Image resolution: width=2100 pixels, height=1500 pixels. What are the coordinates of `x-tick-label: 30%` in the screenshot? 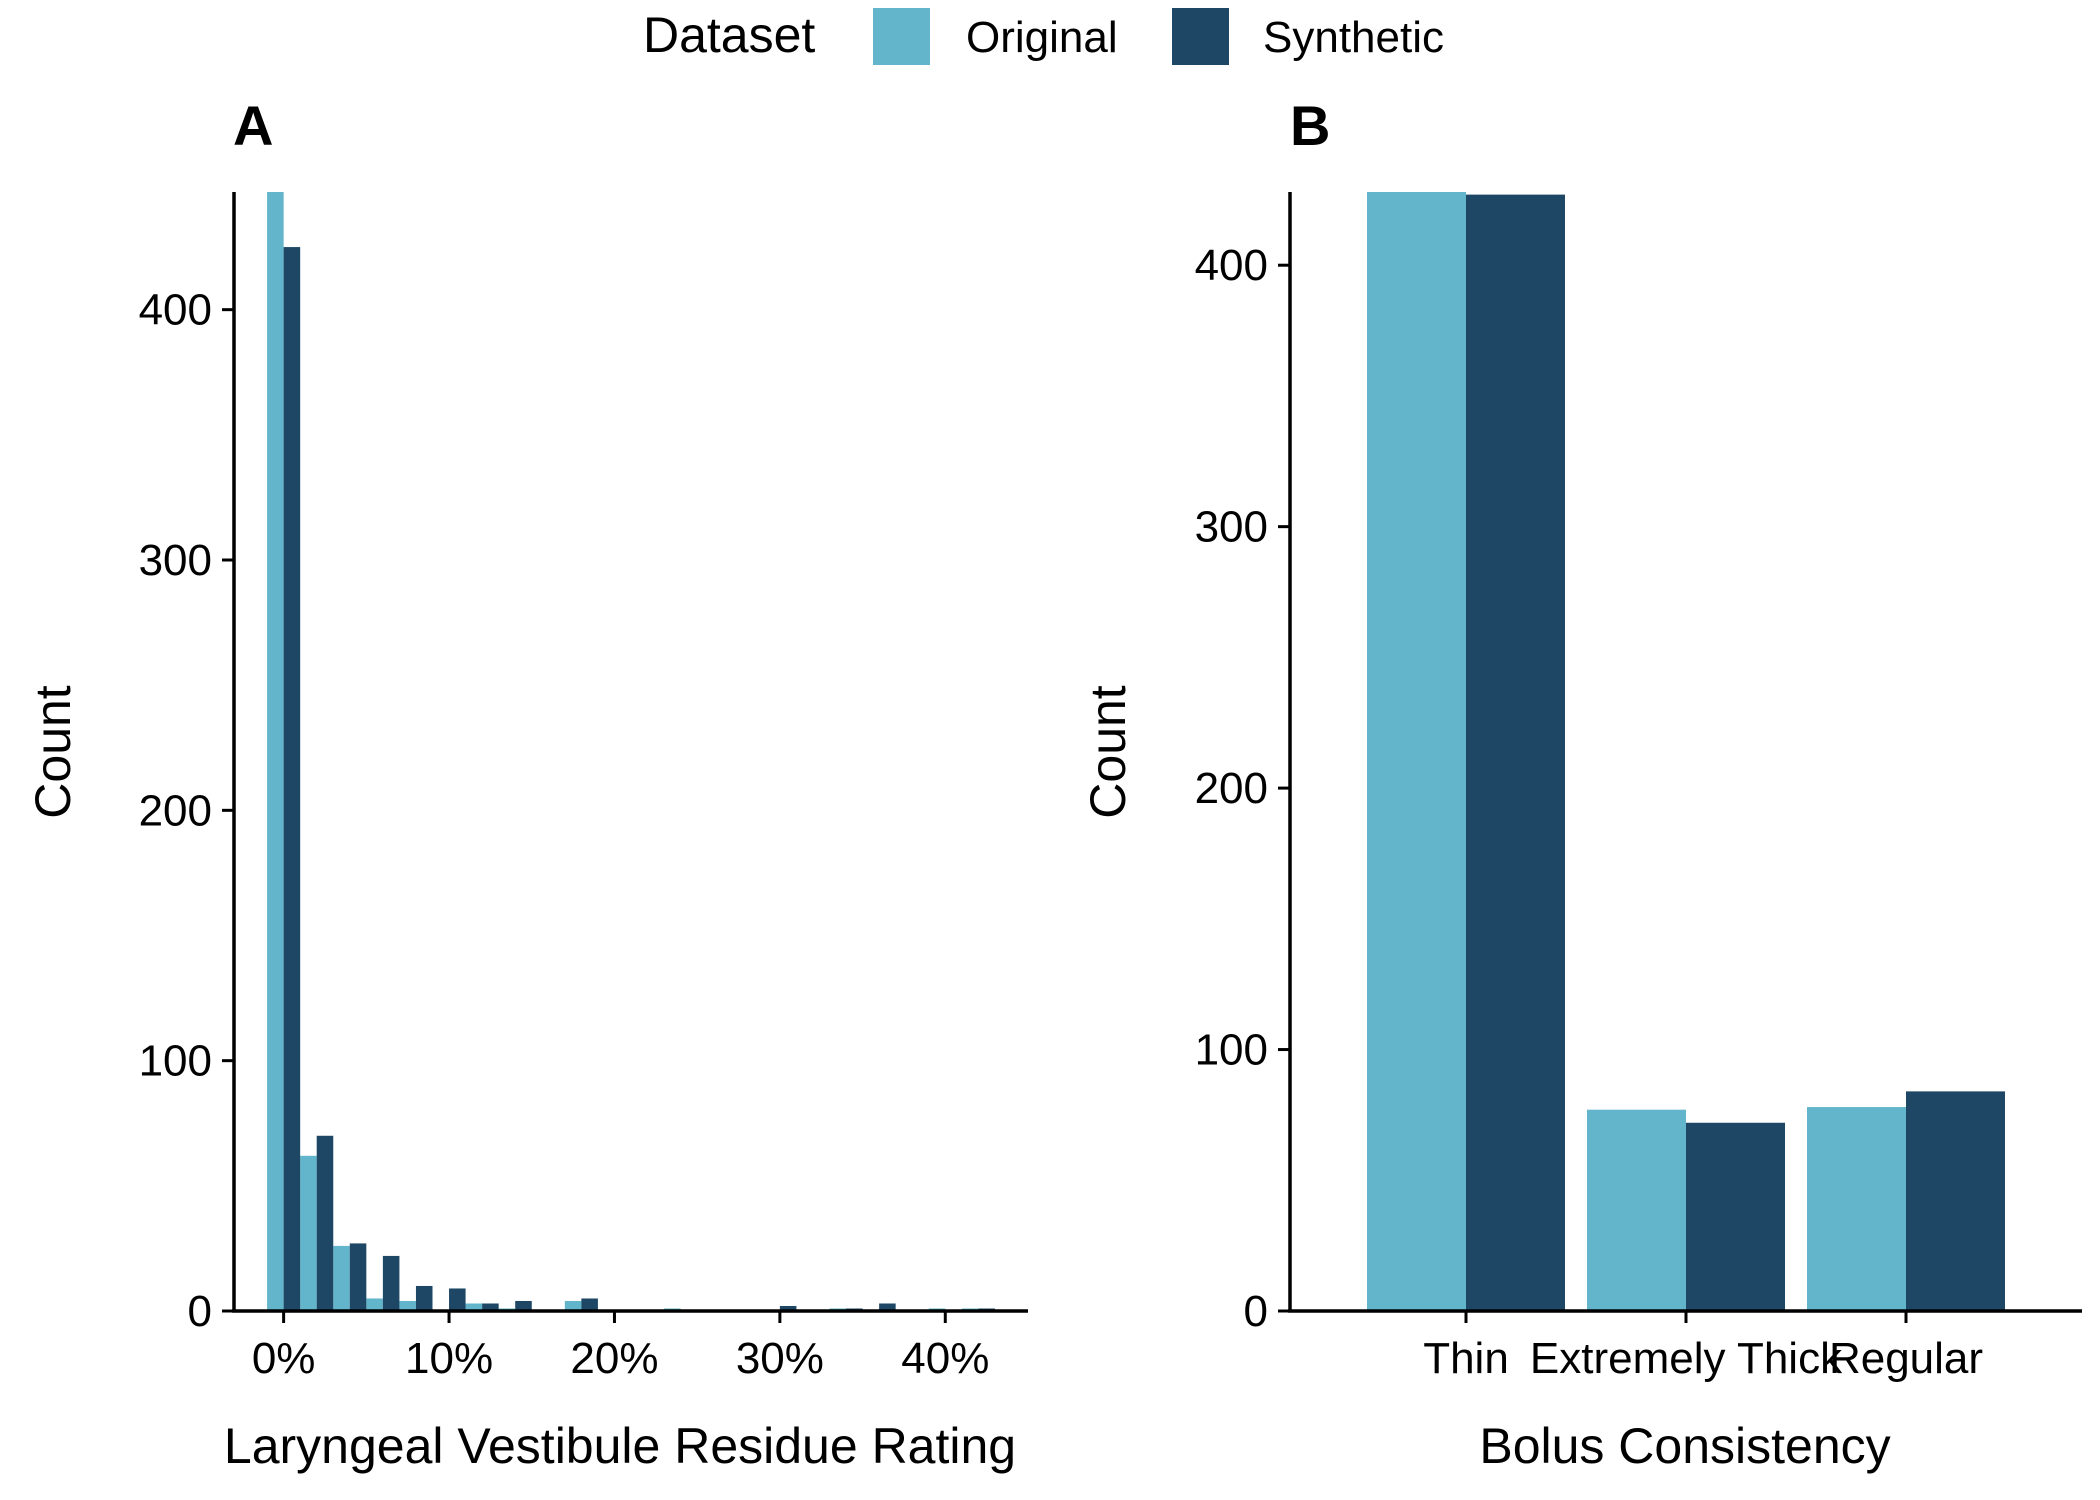 It's located at (780, 1358).